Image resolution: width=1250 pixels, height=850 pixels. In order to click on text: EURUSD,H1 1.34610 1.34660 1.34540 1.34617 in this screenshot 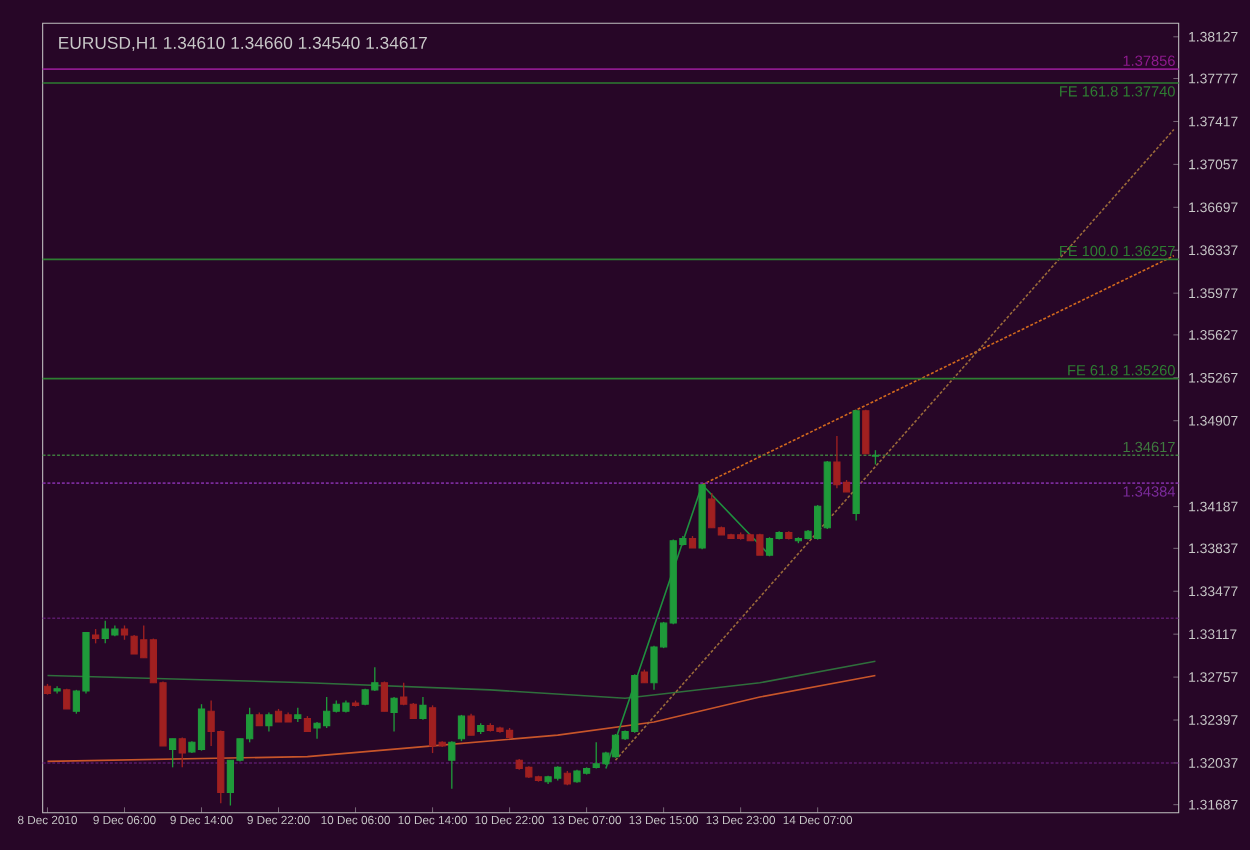, I will do `click(243, 44)`.